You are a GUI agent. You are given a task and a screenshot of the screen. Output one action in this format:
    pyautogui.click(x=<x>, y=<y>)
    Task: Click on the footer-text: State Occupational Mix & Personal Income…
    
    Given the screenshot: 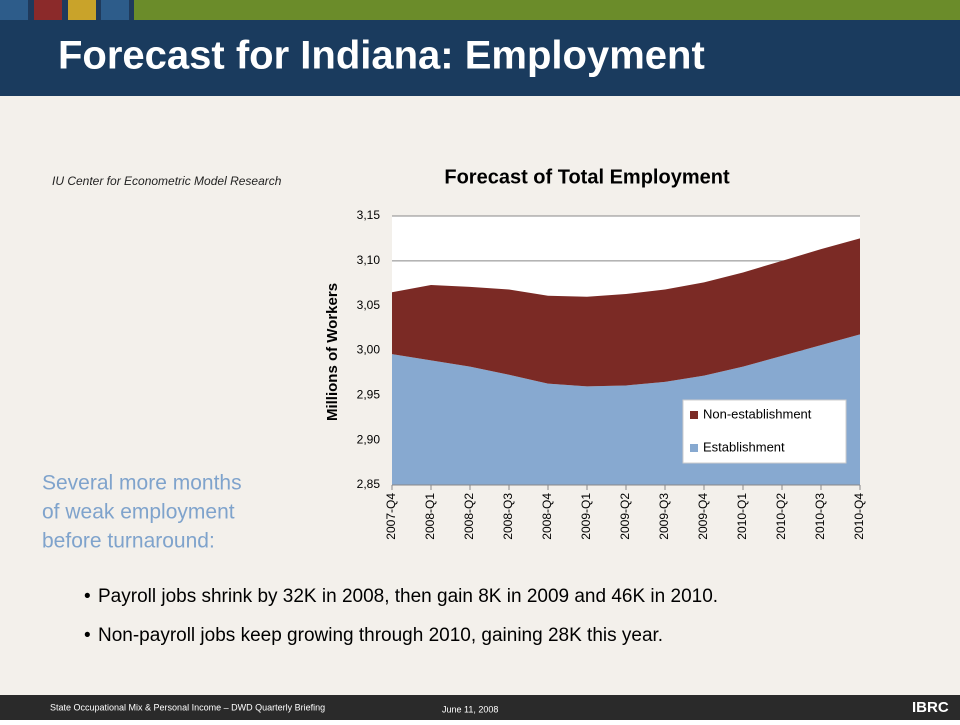 What is the action you would take?
    pyautogui.click(x=187, y=707)
    